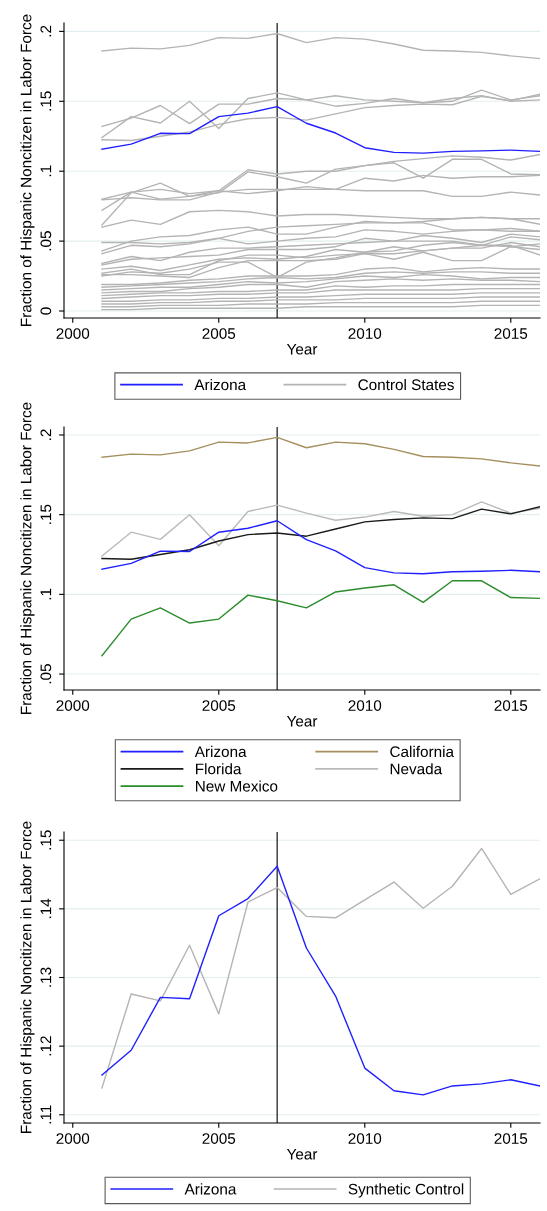  What do you see at coordinates (46, 1046) in the screenshot?
I see `y-tick-label: .12` at bounding box center [46, 1046].